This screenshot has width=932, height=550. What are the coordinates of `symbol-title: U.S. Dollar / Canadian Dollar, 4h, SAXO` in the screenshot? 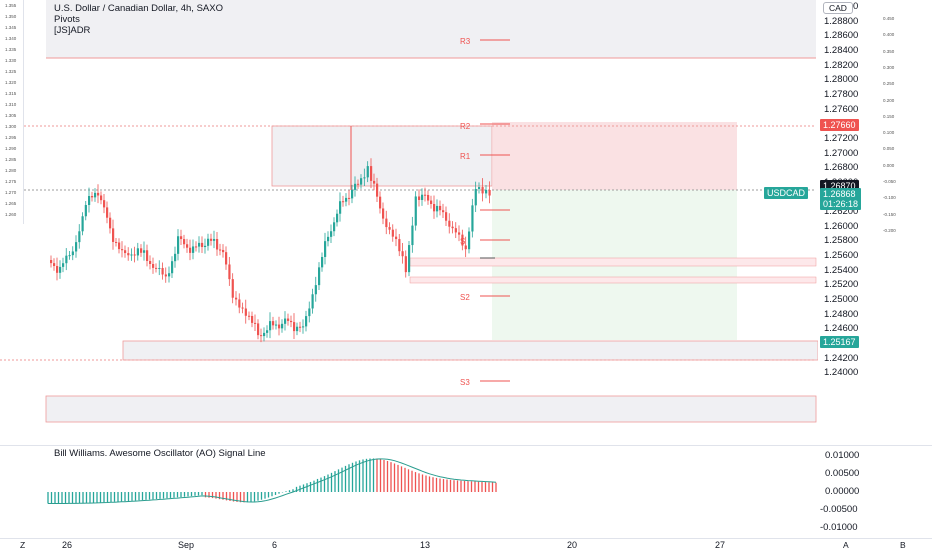 It's located at (138, 8).